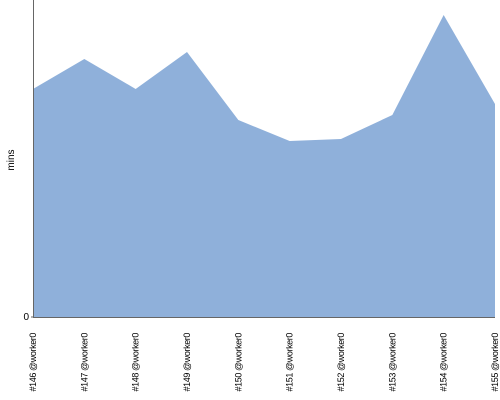 Image resolution: width=500 pixels, height=400 pixels. I want to click on x-tick-label: #152 @worker0, so click(341, 362).